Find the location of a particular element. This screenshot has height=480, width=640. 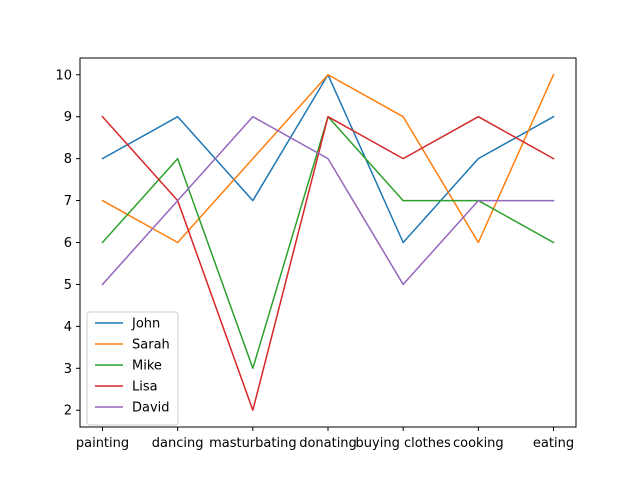

y-tick-label: 10 is located at coordinates (63, 75).